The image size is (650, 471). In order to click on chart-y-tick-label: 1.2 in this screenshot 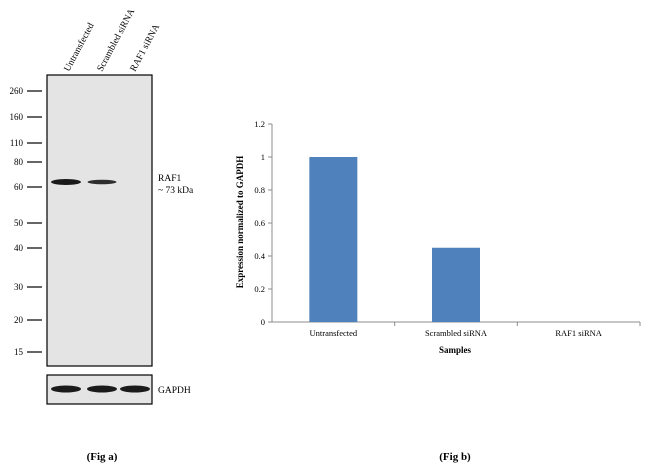, I will do `click(259, 124)`.